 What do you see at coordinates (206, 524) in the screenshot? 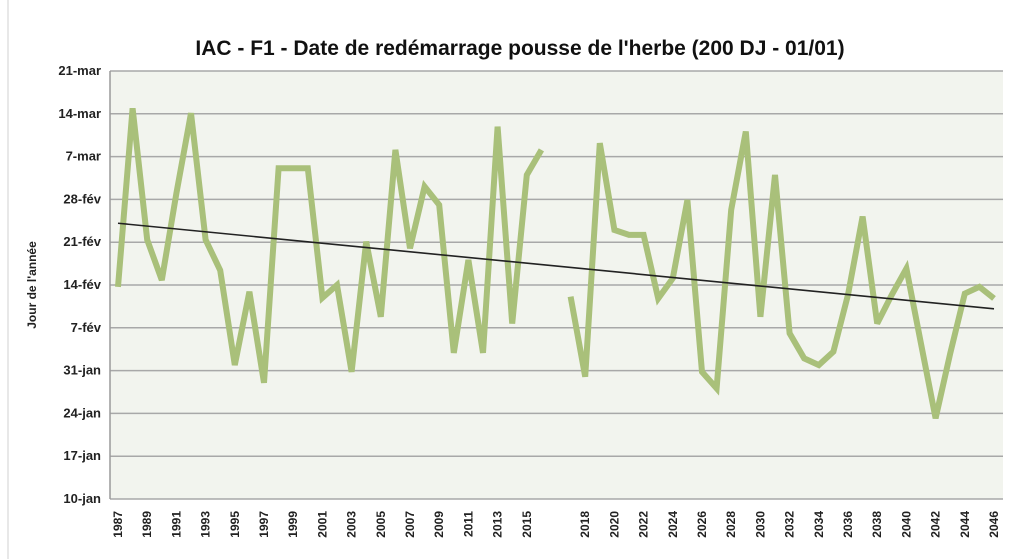
I see `x-tick-label: 1993` at bounding box center [206, 524].